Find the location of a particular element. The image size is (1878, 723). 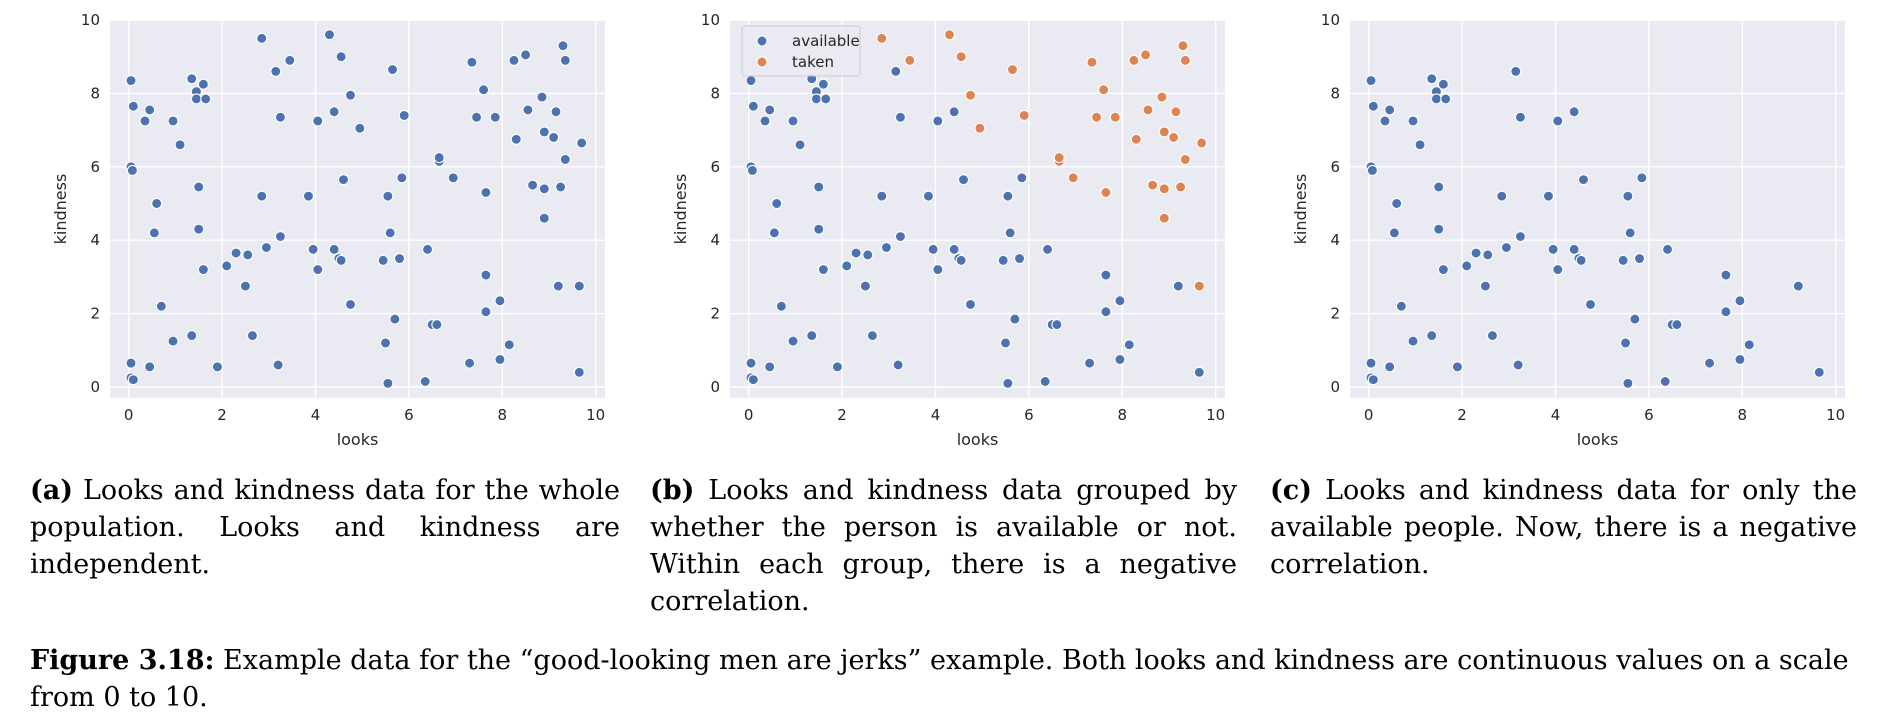

y-tick-label: 2 is located at coordinates (95, 314).